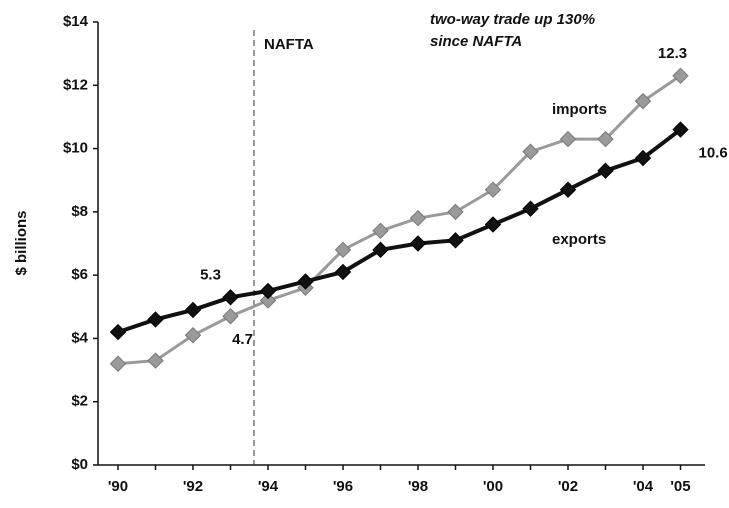 This screenshot has height=508, width=729. Describe the element at coordinates (210, 274) in the screenshot. I see `data-label: 5.3` at that location.